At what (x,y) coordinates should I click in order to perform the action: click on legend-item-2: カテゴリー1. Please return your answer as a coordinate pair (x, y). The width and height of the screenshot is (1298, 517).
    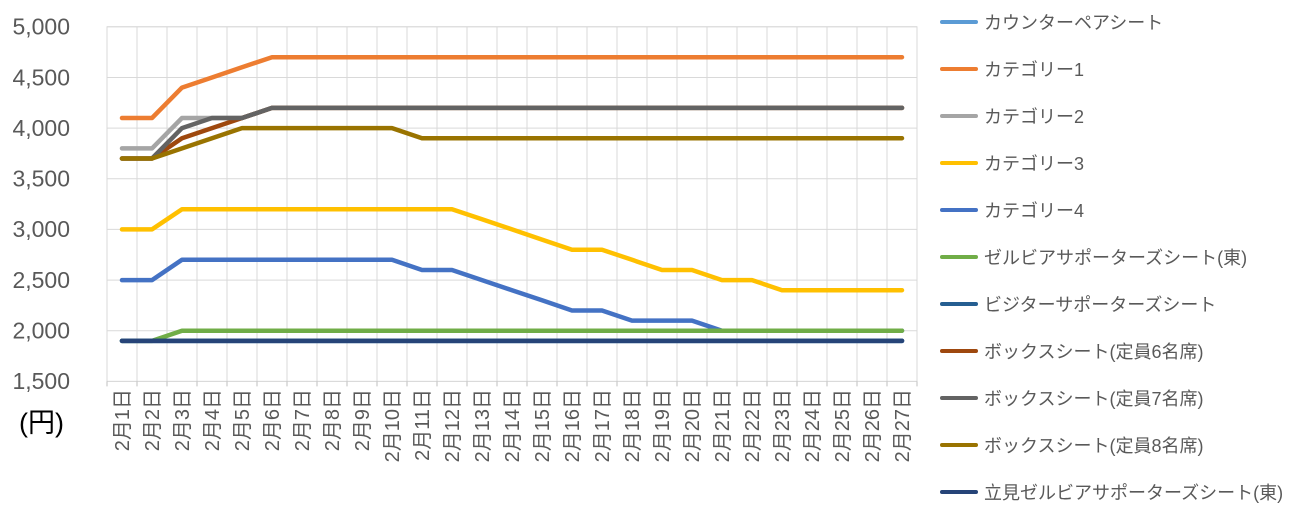
    Looking at the image, I should click on (1012, 69).